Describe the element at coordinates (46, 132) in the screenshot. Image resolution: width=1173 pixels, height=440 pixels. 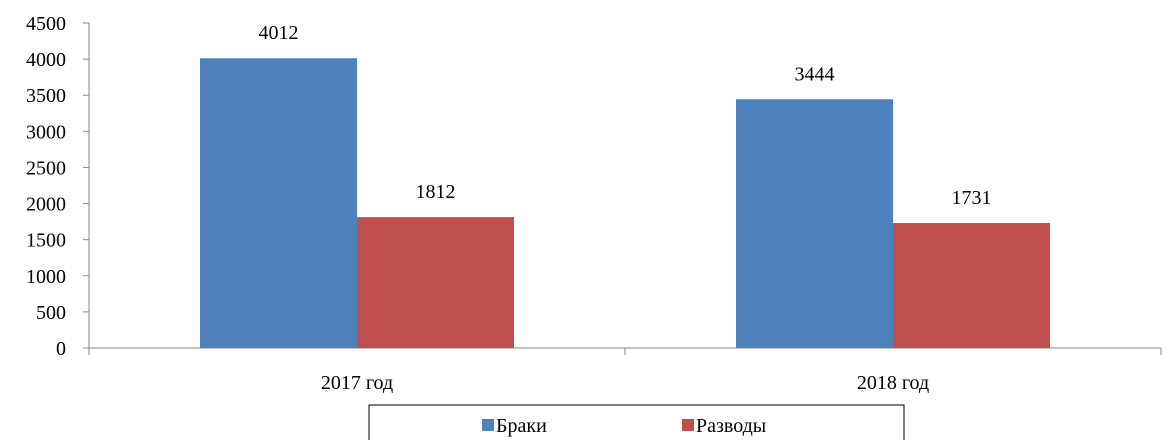
I see `y-tick-label: 3000` at that location.